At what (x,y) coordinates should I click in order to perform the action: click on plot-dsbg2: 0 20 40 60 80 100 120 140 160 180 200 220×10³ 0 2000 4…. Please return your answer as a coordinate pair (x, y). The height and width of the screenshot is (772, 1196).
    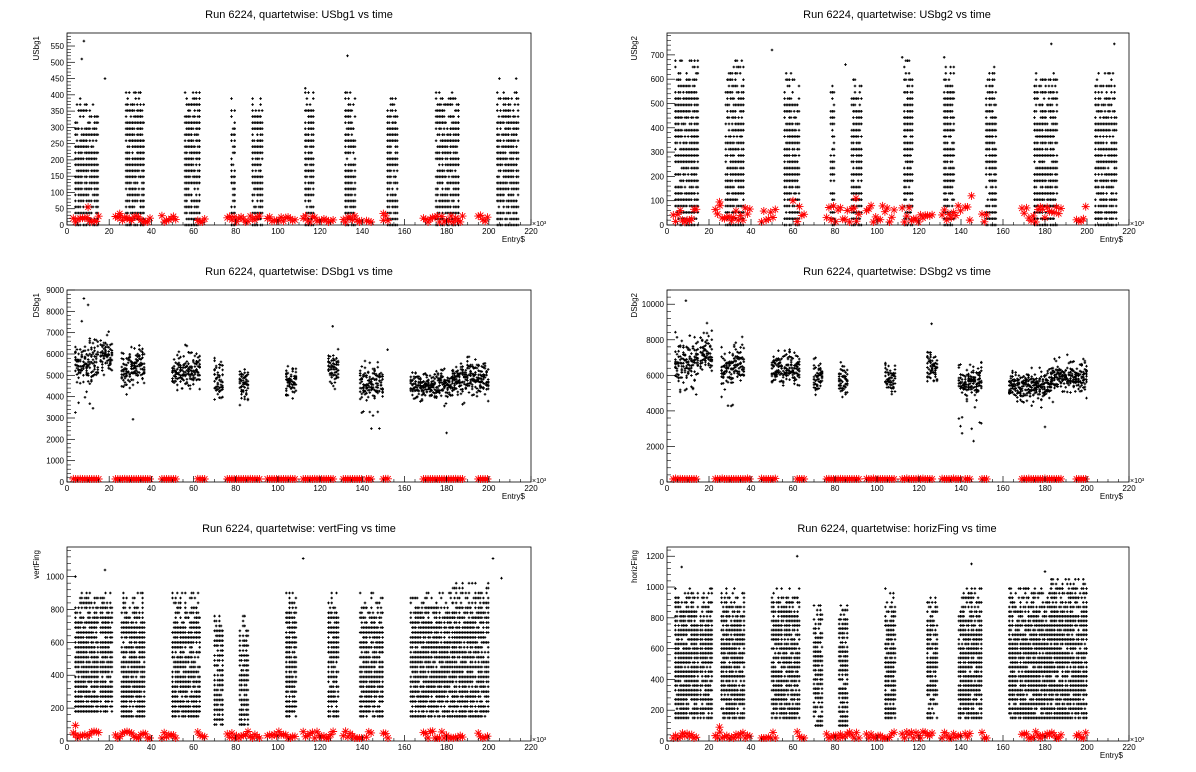
    Looking at the image, I should click on (887, 395).